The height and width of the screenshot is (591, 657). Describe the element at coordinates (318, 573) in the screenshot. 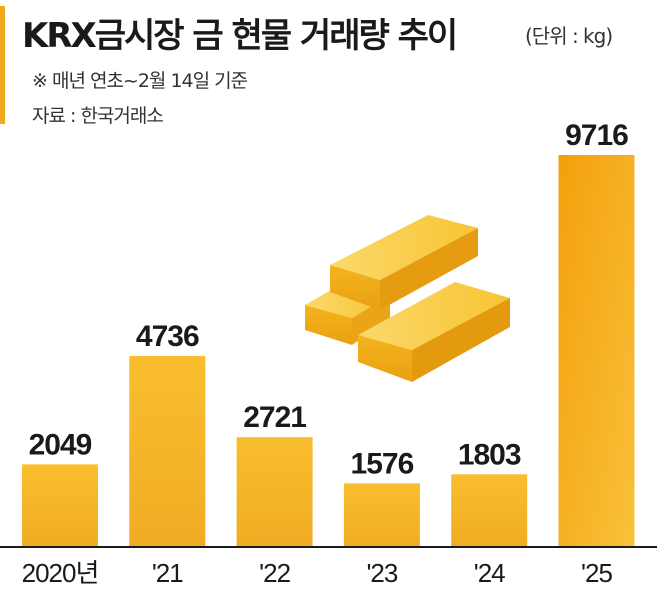

I see `x-tick-labels: 2020년 '21 '22 '23 '24 '25` at that location.